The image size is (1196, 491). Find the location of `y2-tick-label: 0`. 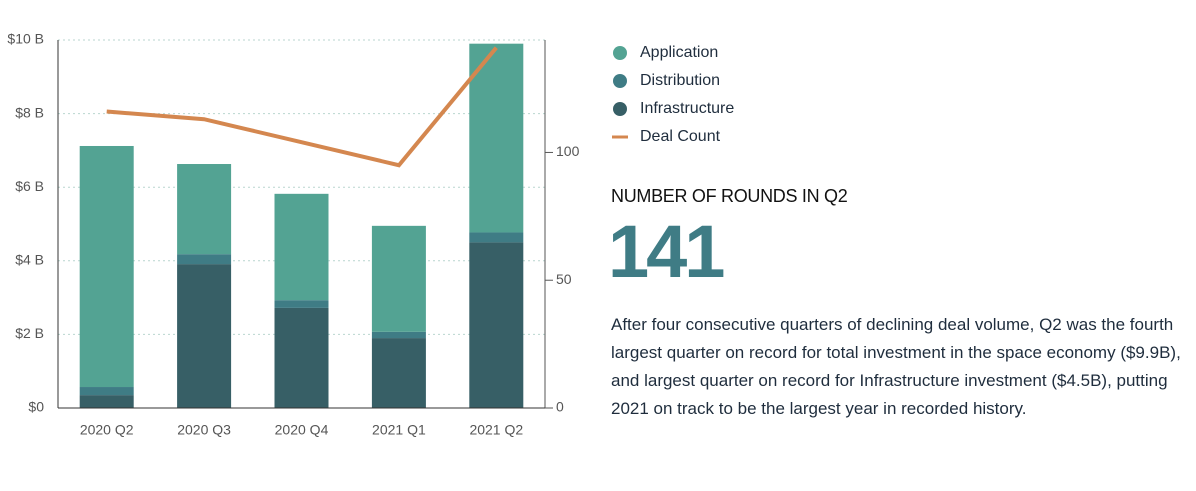

y2-tick-label: 0 is located at coordinates (560, 407).